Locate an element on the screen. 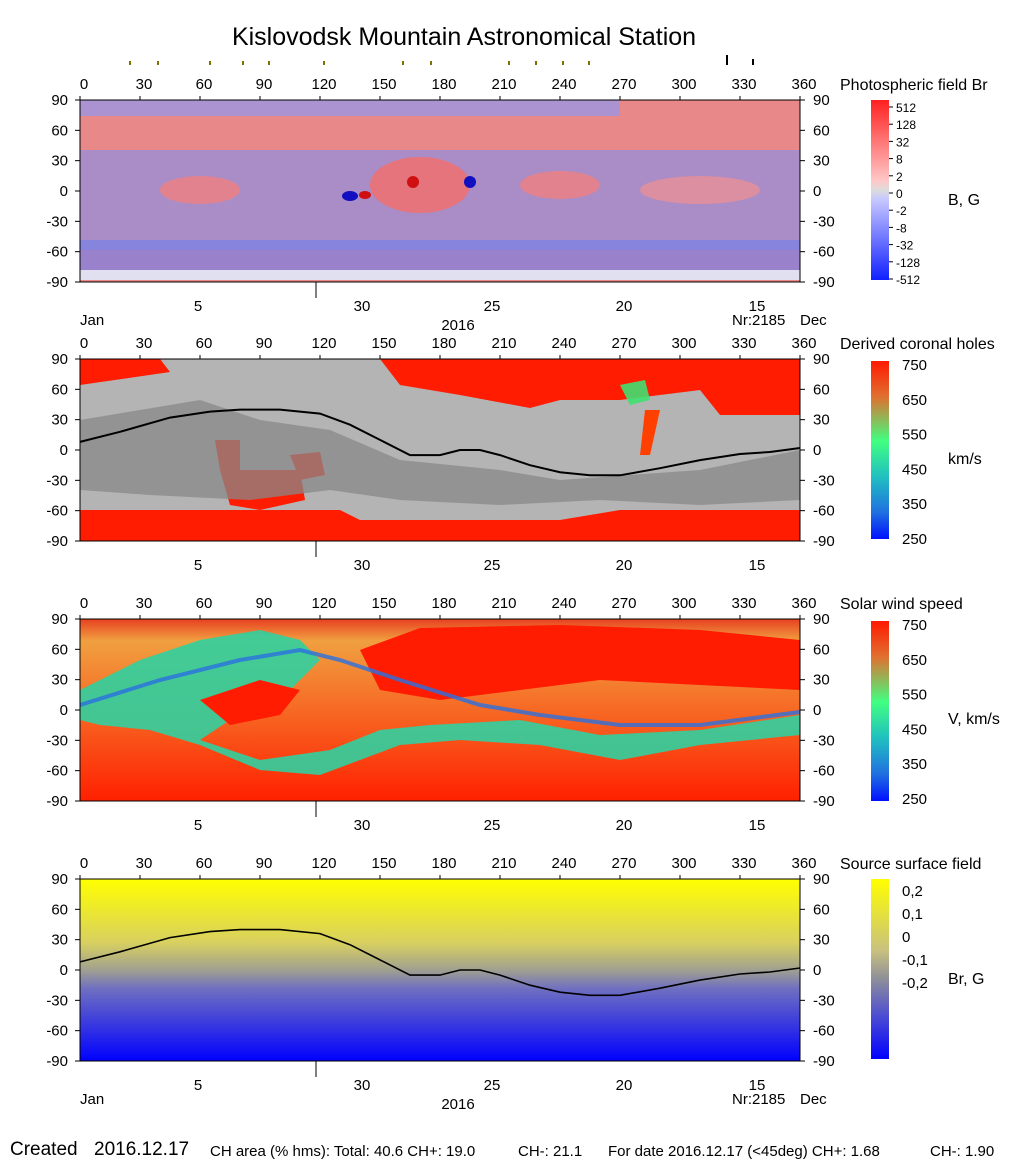 This screenshot has height=1172, width=1020. created-date: 2016.12.17 is located at coordinates (142, 1149).